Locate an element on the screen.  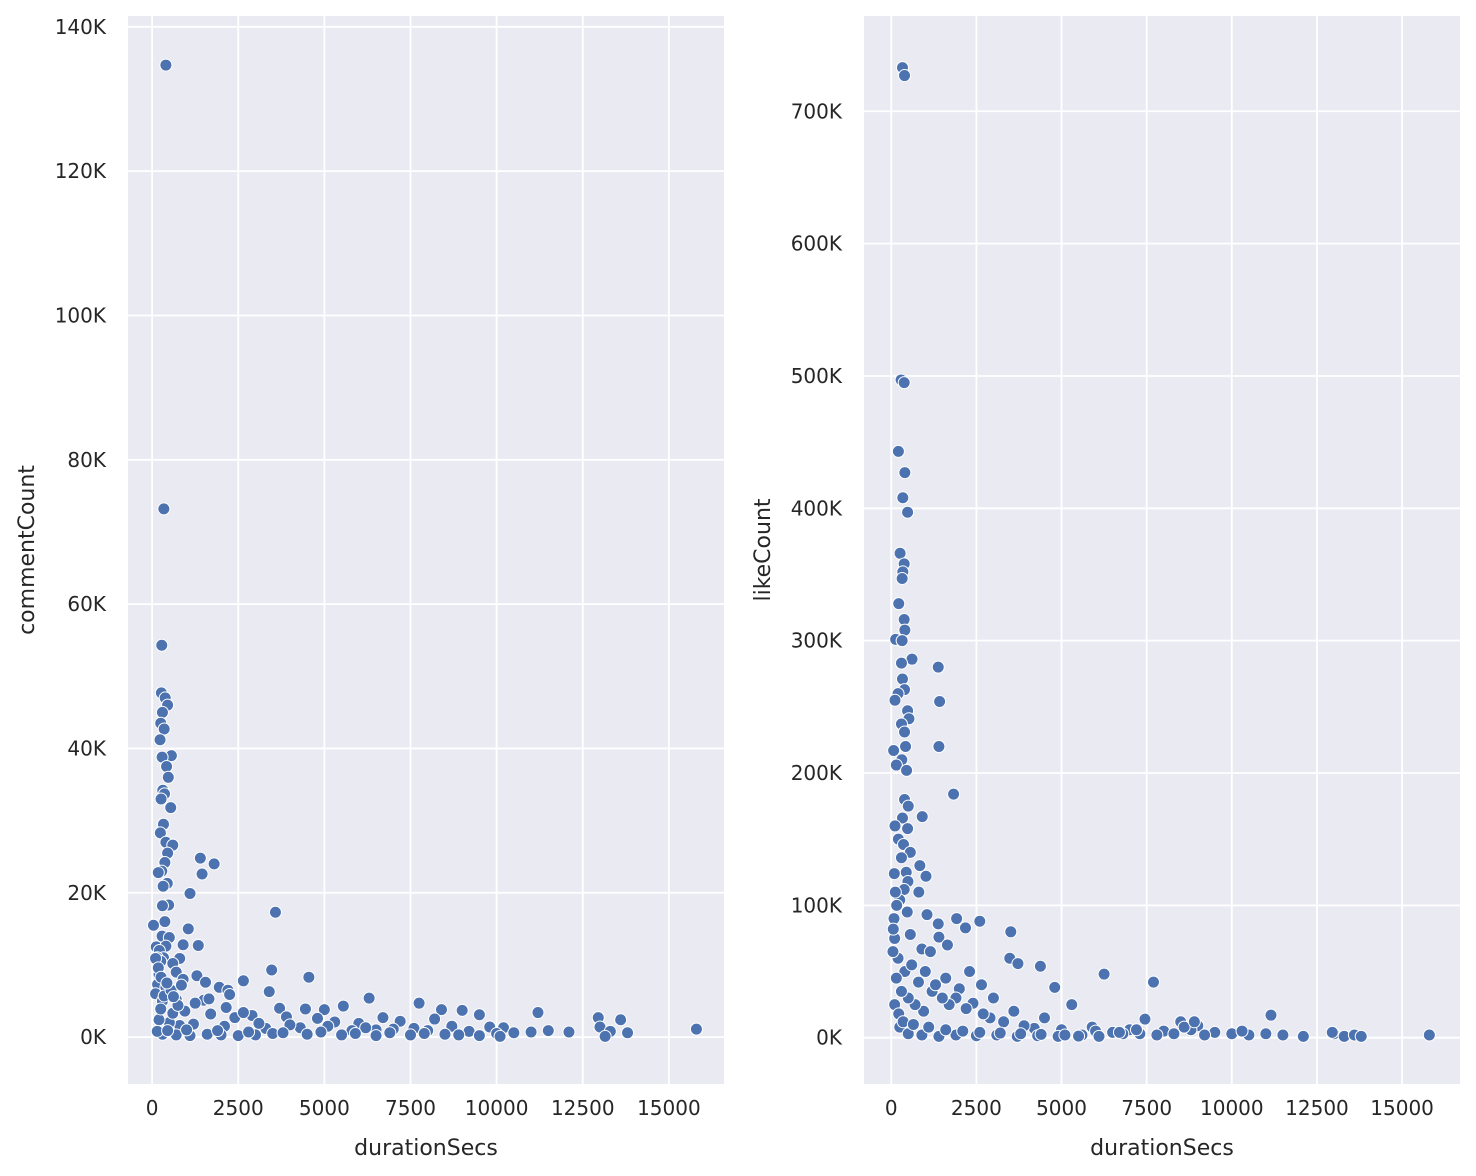
y-tick-label: 0K is located at coordinates (93, 1037).